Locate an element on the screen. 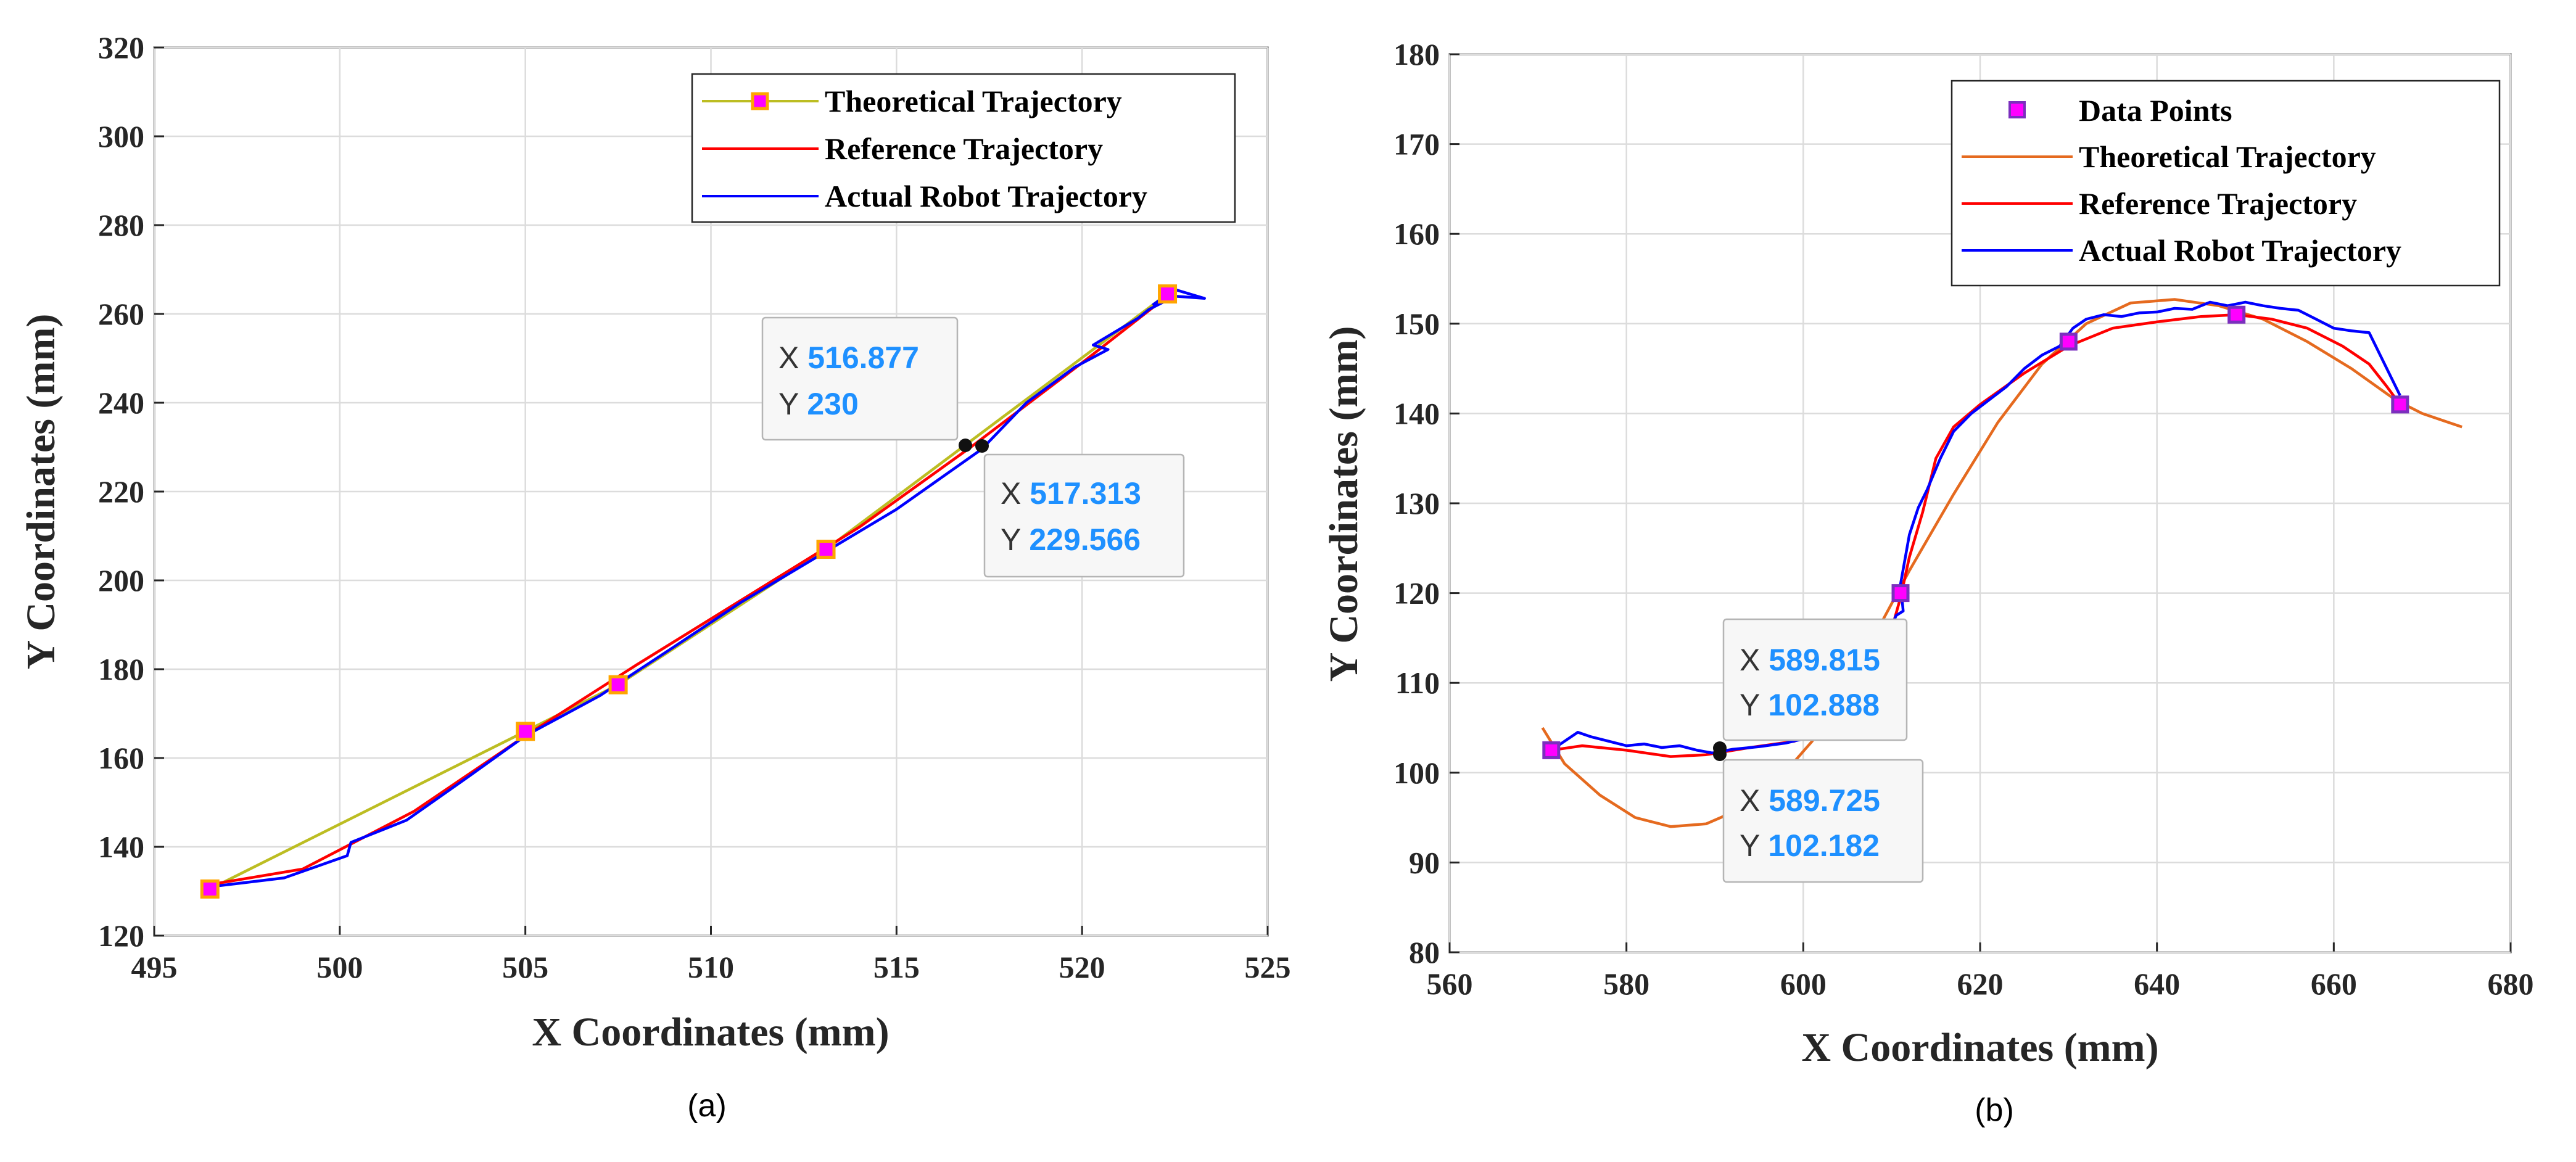 Image resolution: width=2576 pixels, height=1162 pixels. x-tick-label: 620 is located at coordinates (1980, 983).